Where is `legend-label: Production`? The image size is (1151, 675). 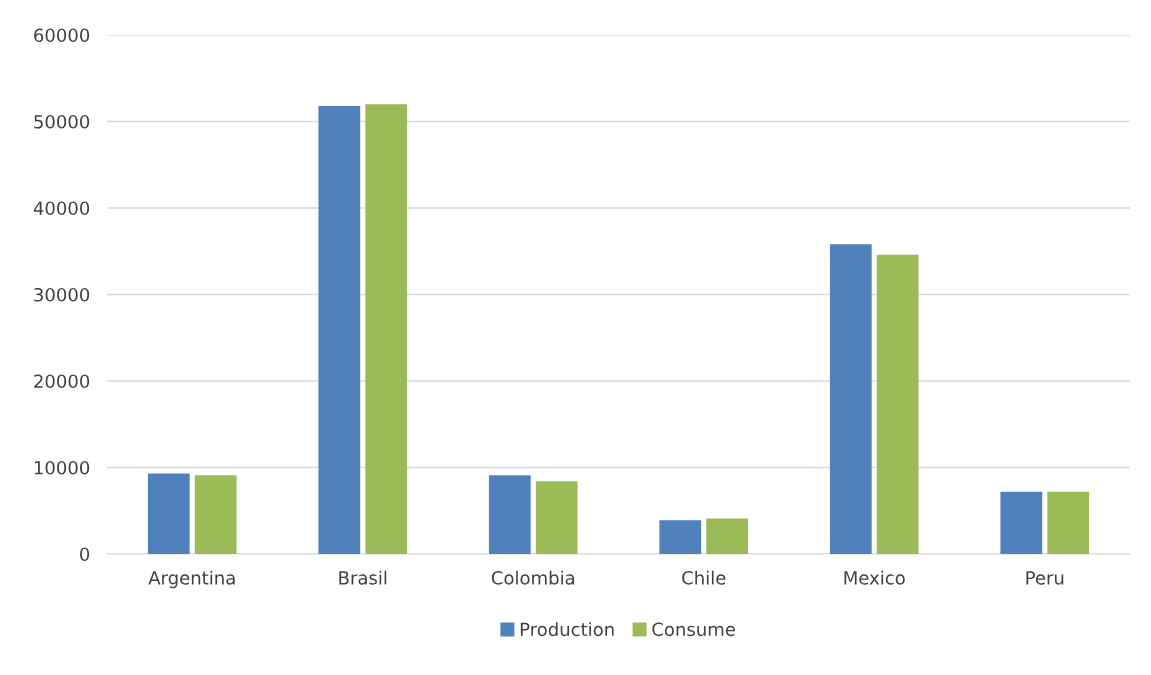
legend-label: Production is located at coordinates (567, 629).